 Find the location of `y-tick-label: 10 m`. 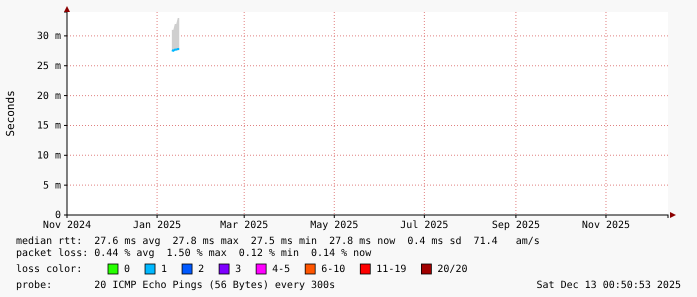

y-tick-label: 10 m is located at coordinates (48, 156).